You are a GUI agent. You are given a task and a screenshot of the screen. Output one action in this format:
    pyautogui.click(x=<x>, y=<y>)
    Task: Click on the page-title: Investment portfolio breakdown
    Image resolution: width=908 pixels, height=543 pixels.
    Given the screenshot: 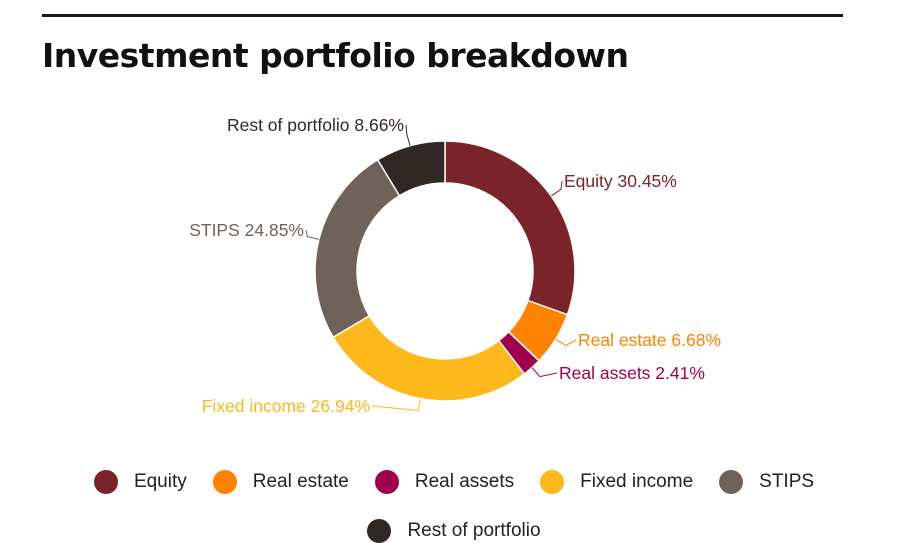 What is the action you would take?
    pyautogui.click(x=335, y=55)
    